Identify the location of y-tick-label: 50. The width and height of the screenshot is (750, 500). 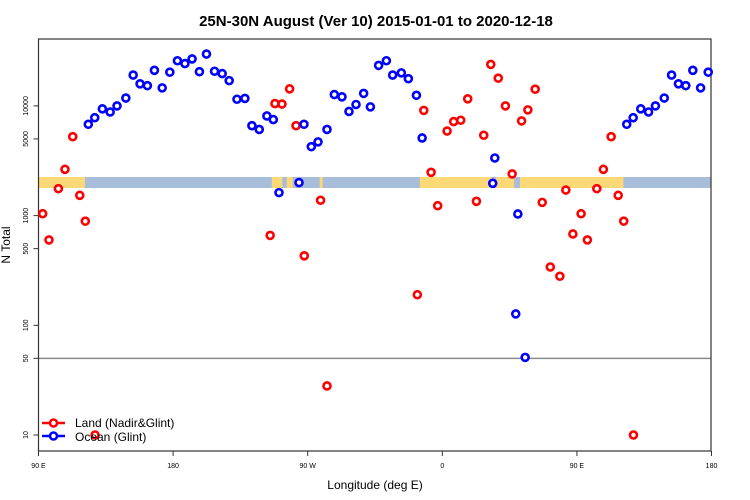
(26, 358).